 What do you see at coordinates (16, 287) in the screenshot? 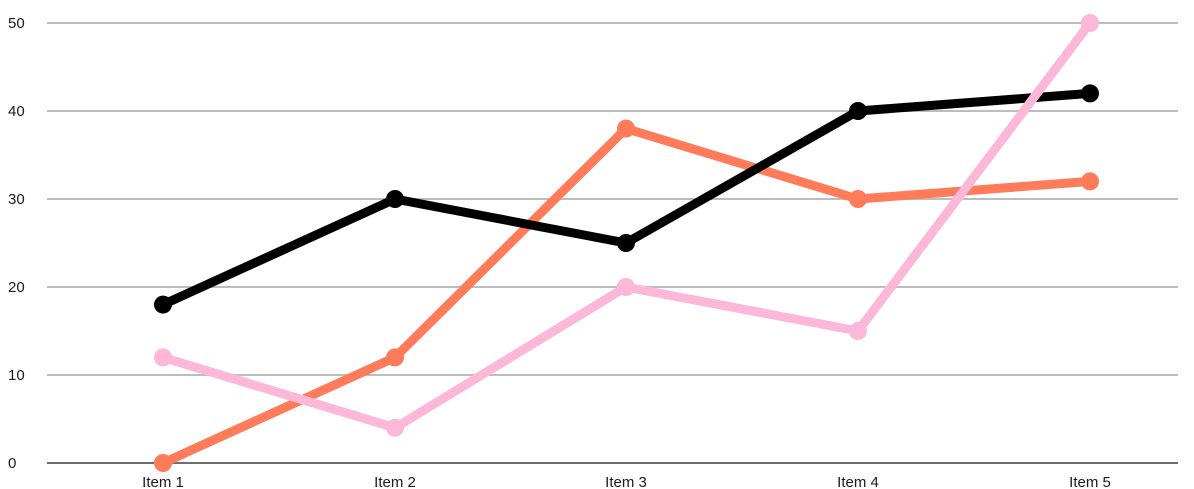
I see `y-tick-label: 20` at bounding box center [16, 287].